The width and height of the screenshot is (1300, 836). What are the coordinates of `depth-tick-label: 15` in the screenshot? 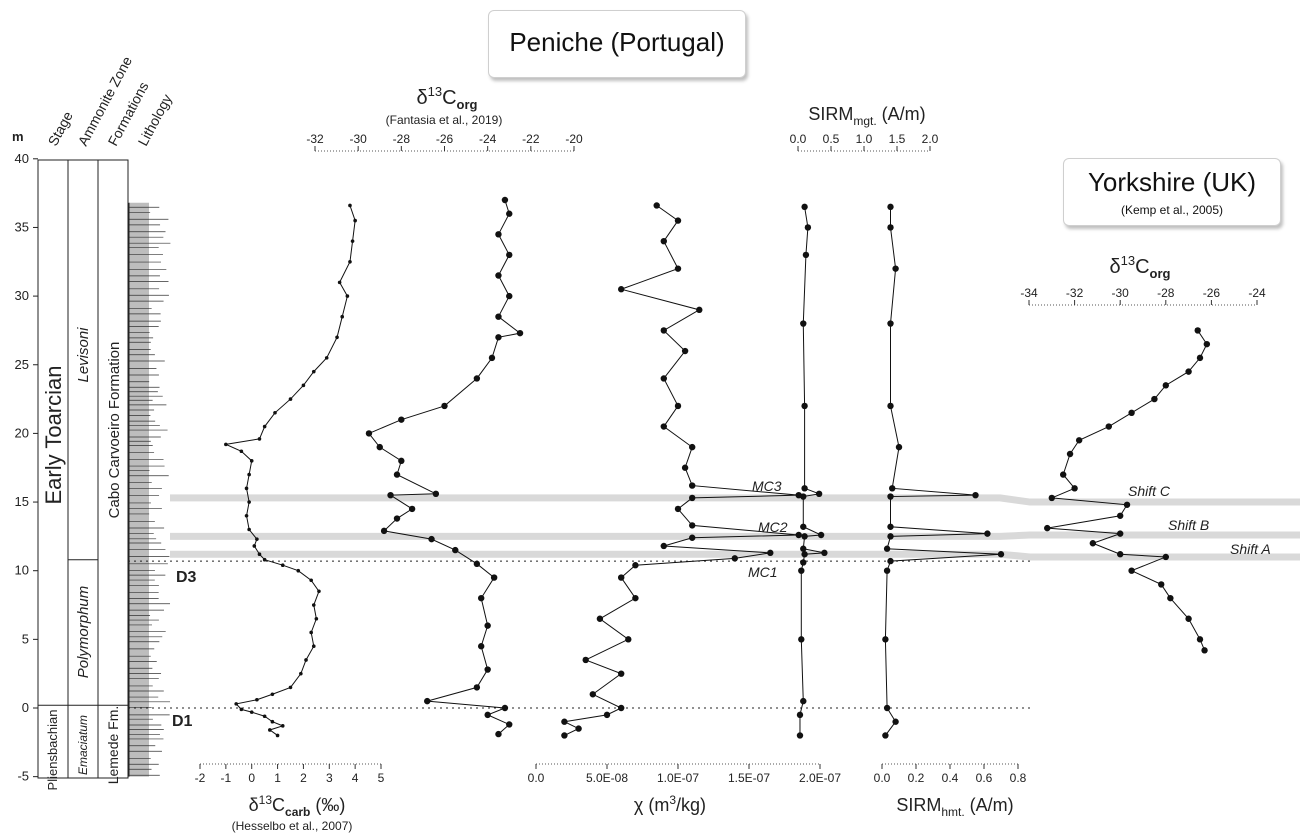 It's located at (22, 501).